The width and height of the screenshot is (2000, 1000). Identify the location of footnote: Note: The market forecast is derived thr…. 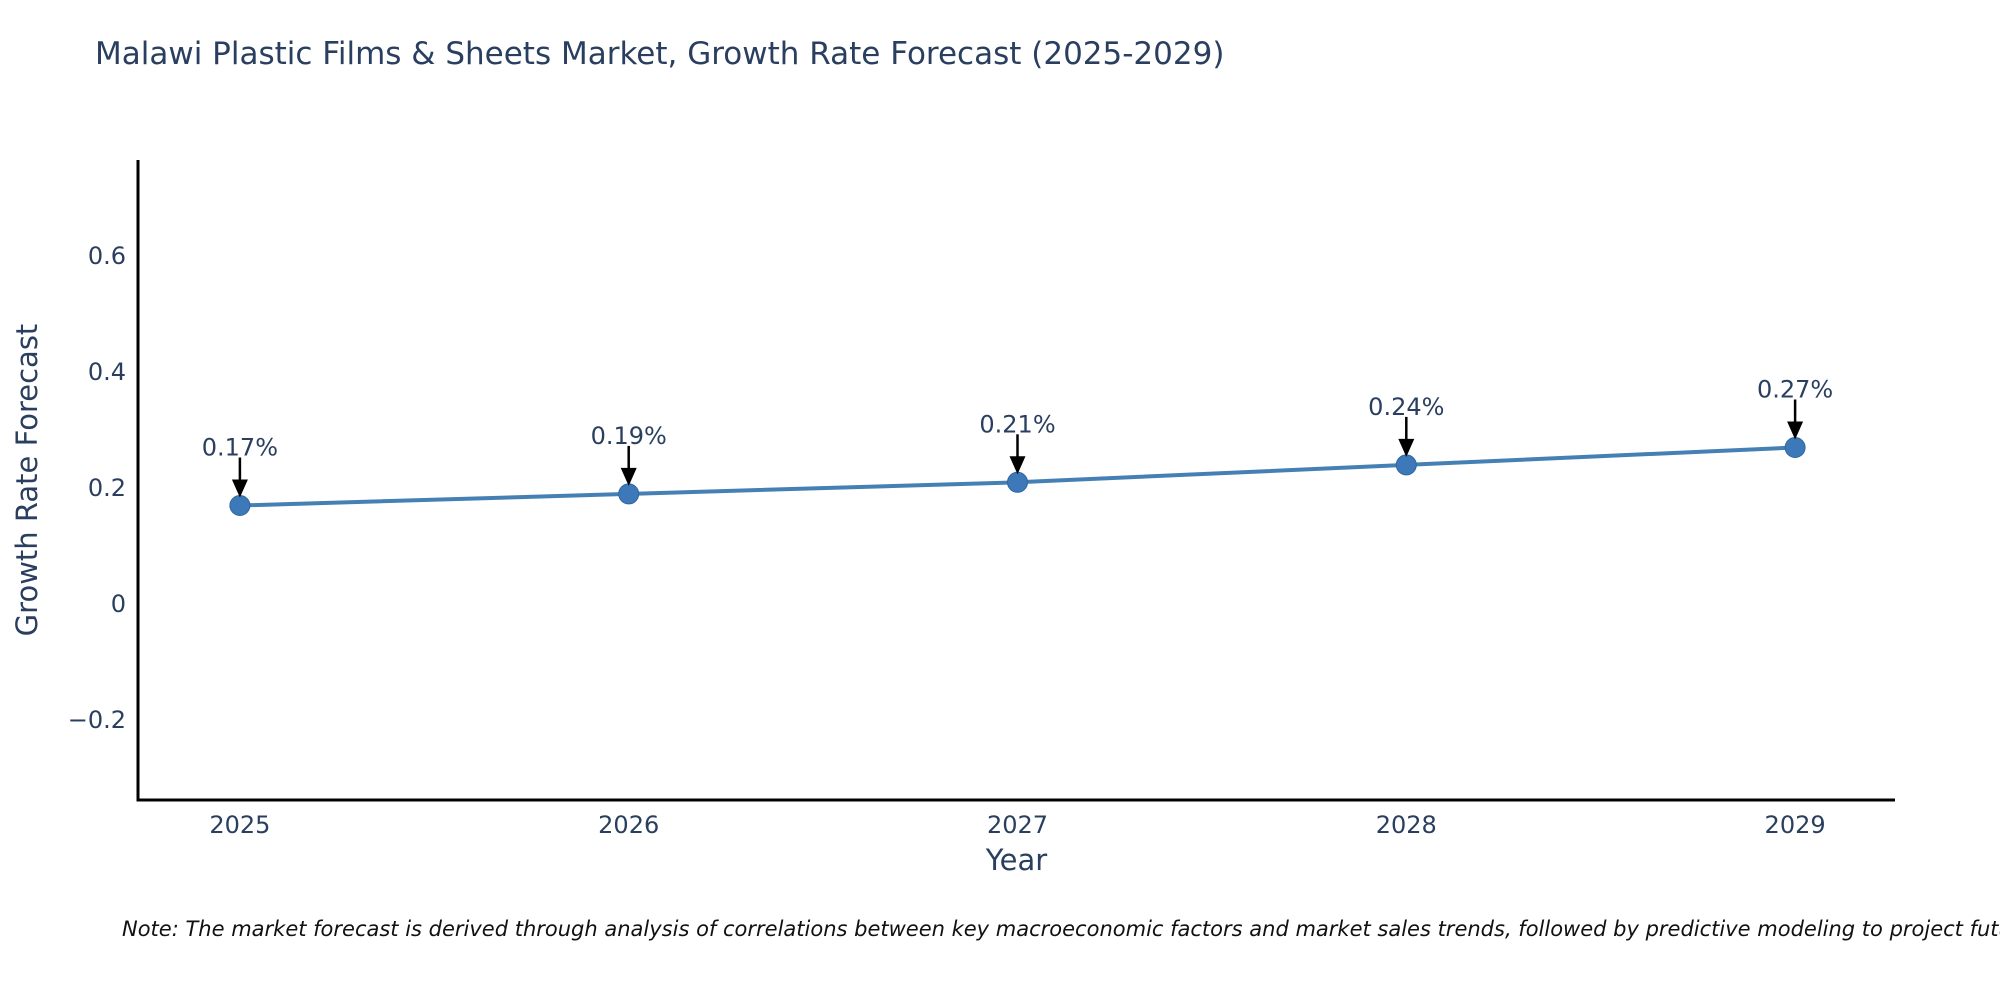
(1061, 929).